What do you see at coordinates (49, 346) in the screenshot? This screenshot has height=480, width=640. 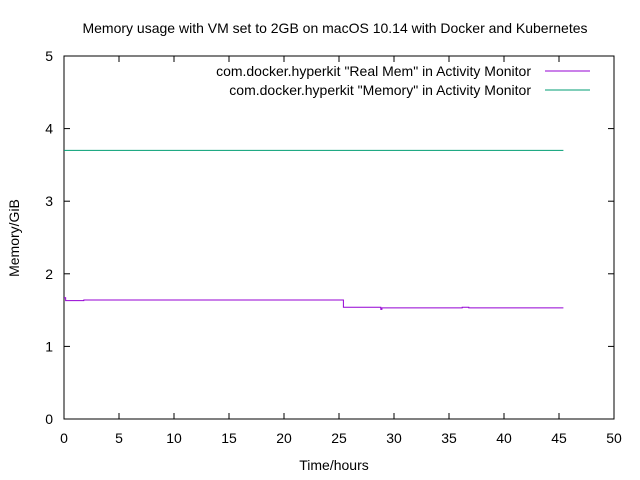 I see `y-tick-label: 1` at bounding box center [49, 346].